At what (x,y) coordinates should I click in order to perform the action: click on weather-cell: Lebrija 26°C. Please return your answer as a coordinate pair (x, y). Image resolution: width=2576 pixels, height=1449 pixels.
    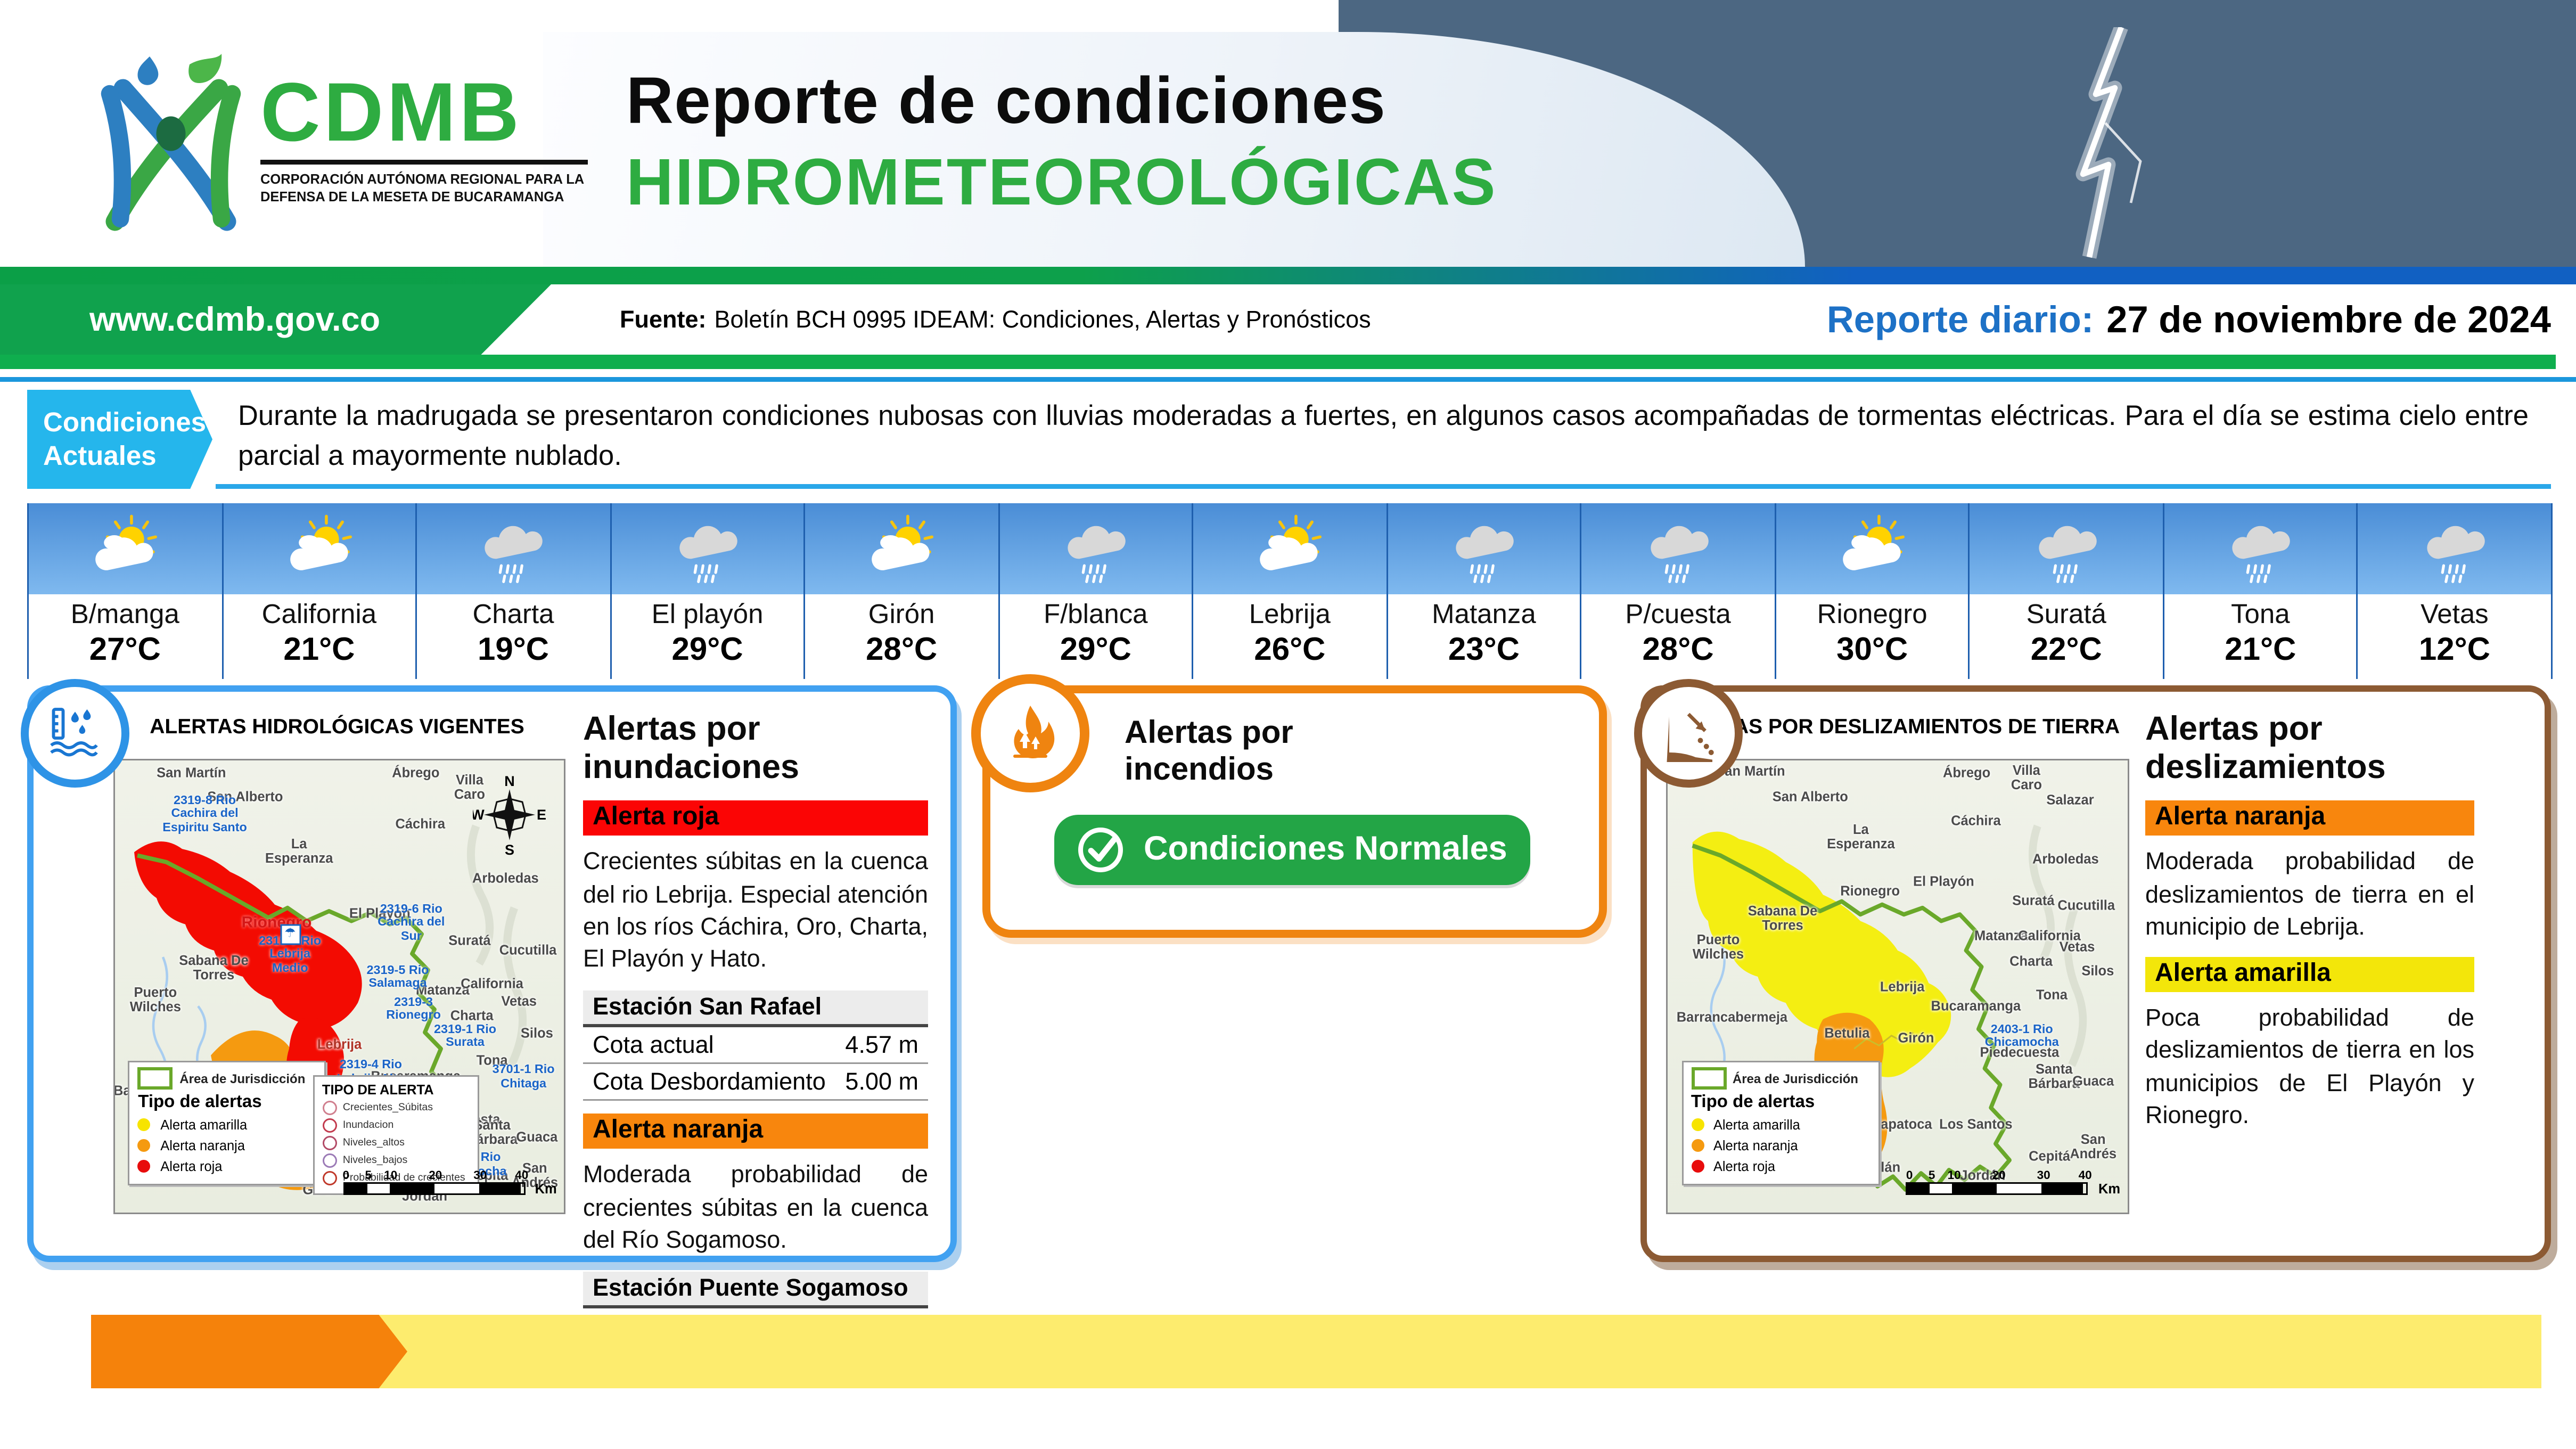
    Looking at the image, I should click on (1290, 591).